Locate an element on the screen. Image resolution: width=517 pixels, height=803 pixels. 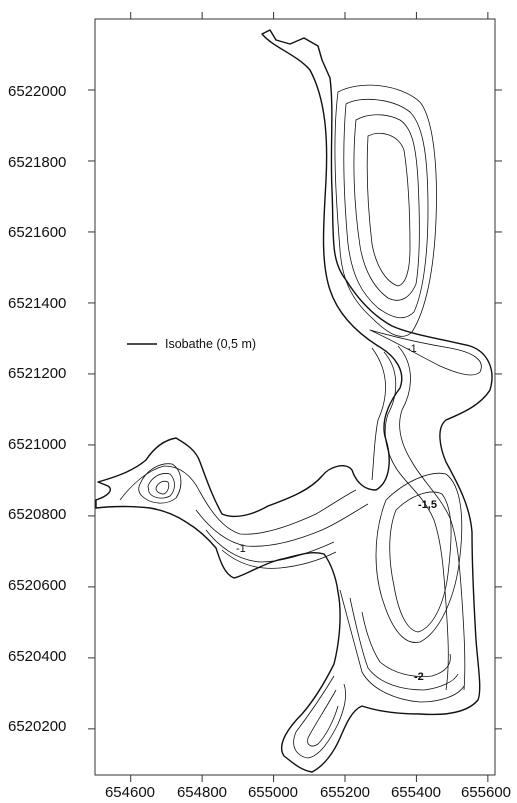
y-tick-label: 6520400 is located at coordinates (37, 656).